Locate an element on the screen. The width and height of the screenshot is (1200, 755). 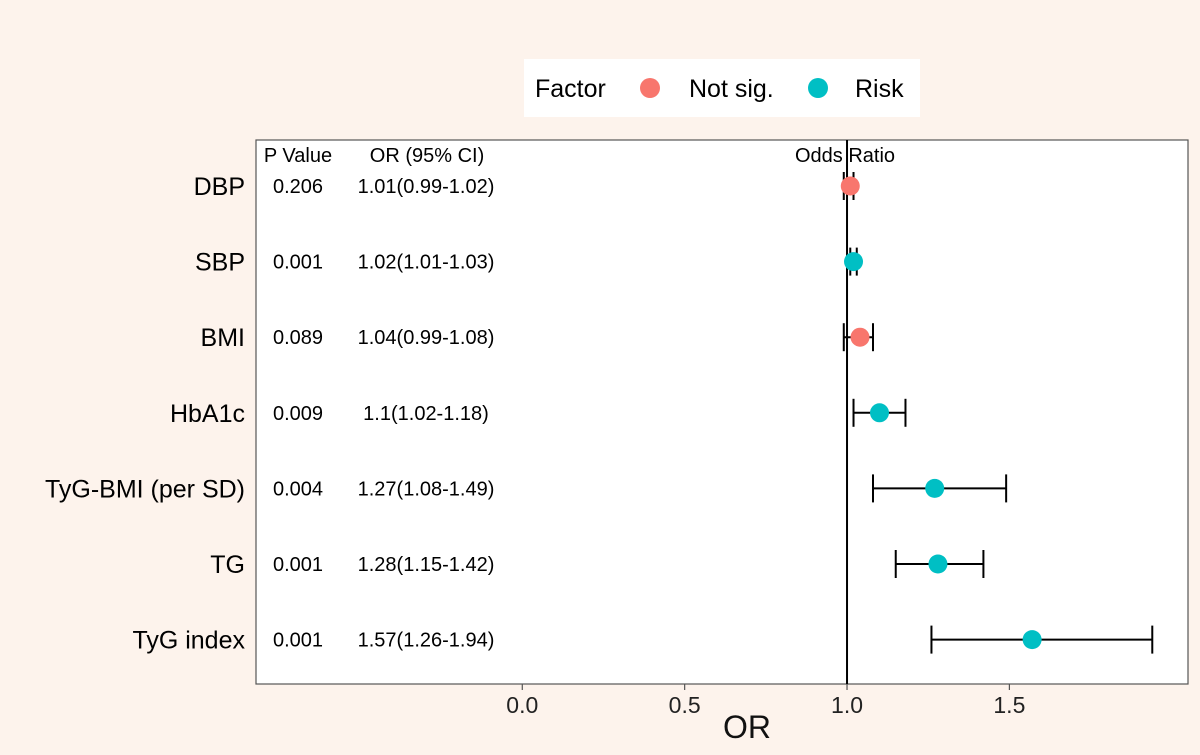
row-label: HbA1c is located at coordinates (207, 414).